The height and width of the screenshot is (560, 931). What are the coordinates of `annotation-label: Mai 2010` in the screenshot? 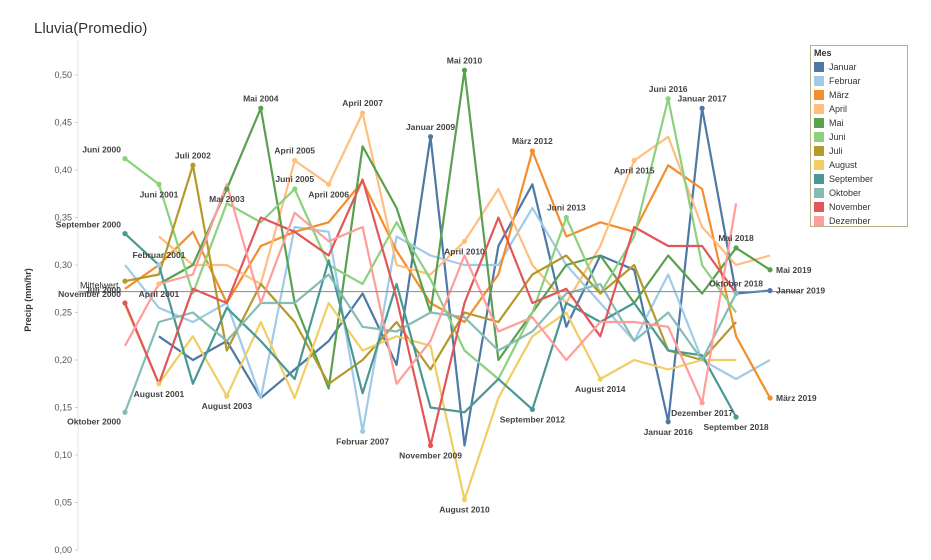 It's located at (465, 60).